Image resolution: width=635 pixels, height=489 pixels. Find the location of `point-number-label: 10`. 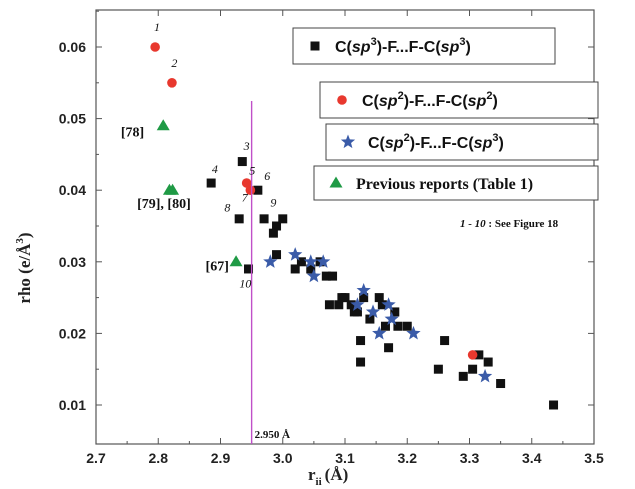

point-number-label: 10 is located at coordinates (245, 284).